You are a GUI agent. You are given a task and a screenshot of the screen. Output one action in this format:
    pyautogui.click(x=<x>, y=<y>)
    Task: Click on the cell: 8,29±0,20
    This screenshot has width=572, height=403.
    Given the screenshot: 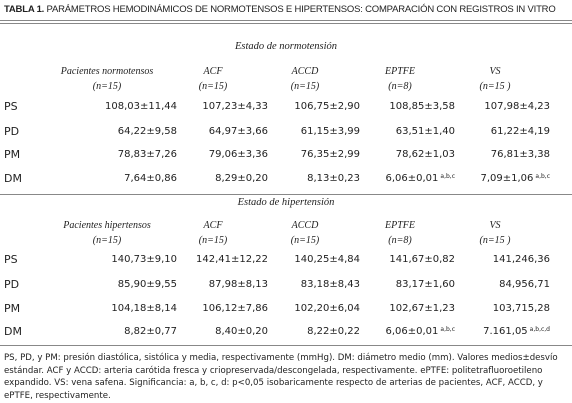 What is the action you would take?
    pyautogui.click(x=213, y=178)
    